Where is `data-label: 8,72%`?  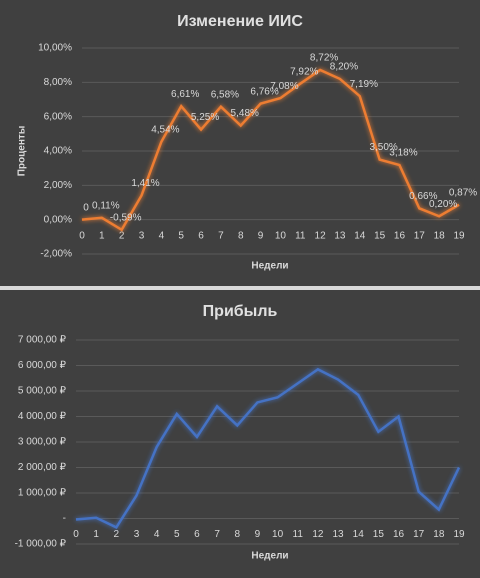
data-label: 8,72% is located at coordinates (324, 58).